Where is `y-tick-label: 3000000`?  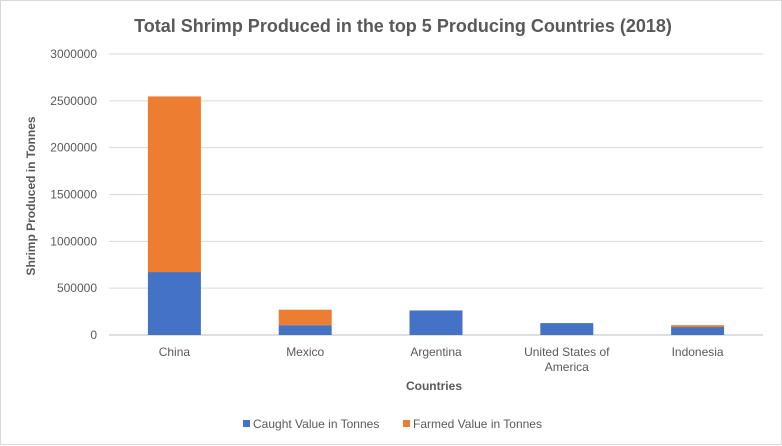
y-tick-label: 3000000 is located at coordinates (73, 54).